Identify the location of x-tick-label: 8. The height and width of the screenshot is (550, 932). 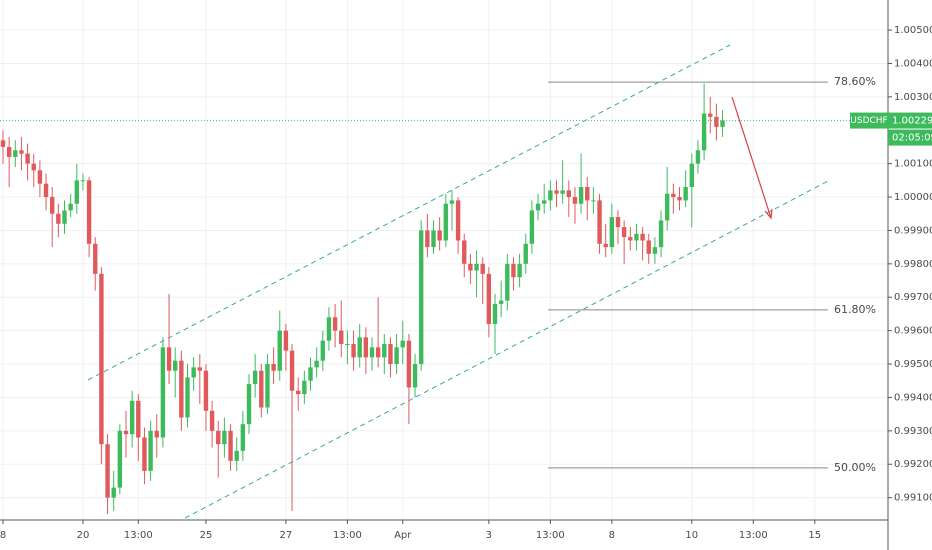
(612, 535).